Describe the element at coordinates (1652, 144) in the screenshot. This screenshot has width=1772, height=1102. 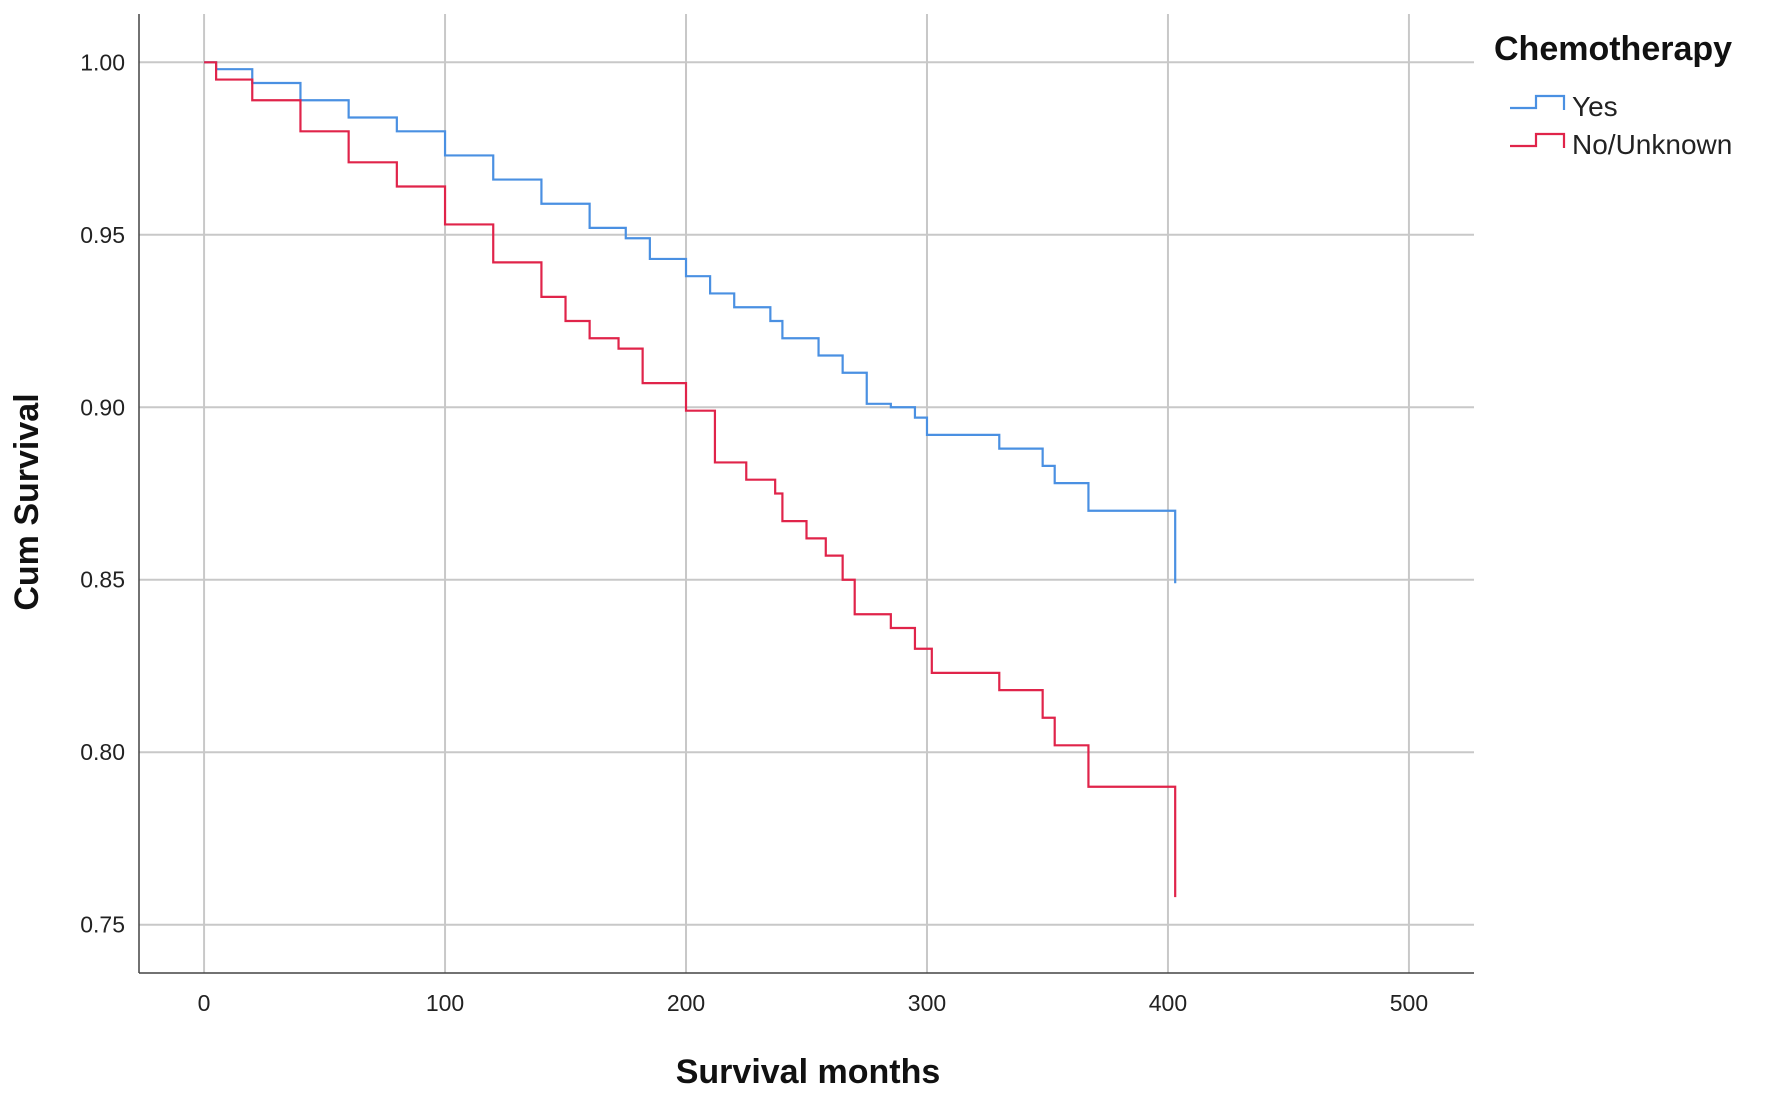
I see `legend-label-no-unknown: No/Unknown` at that location.